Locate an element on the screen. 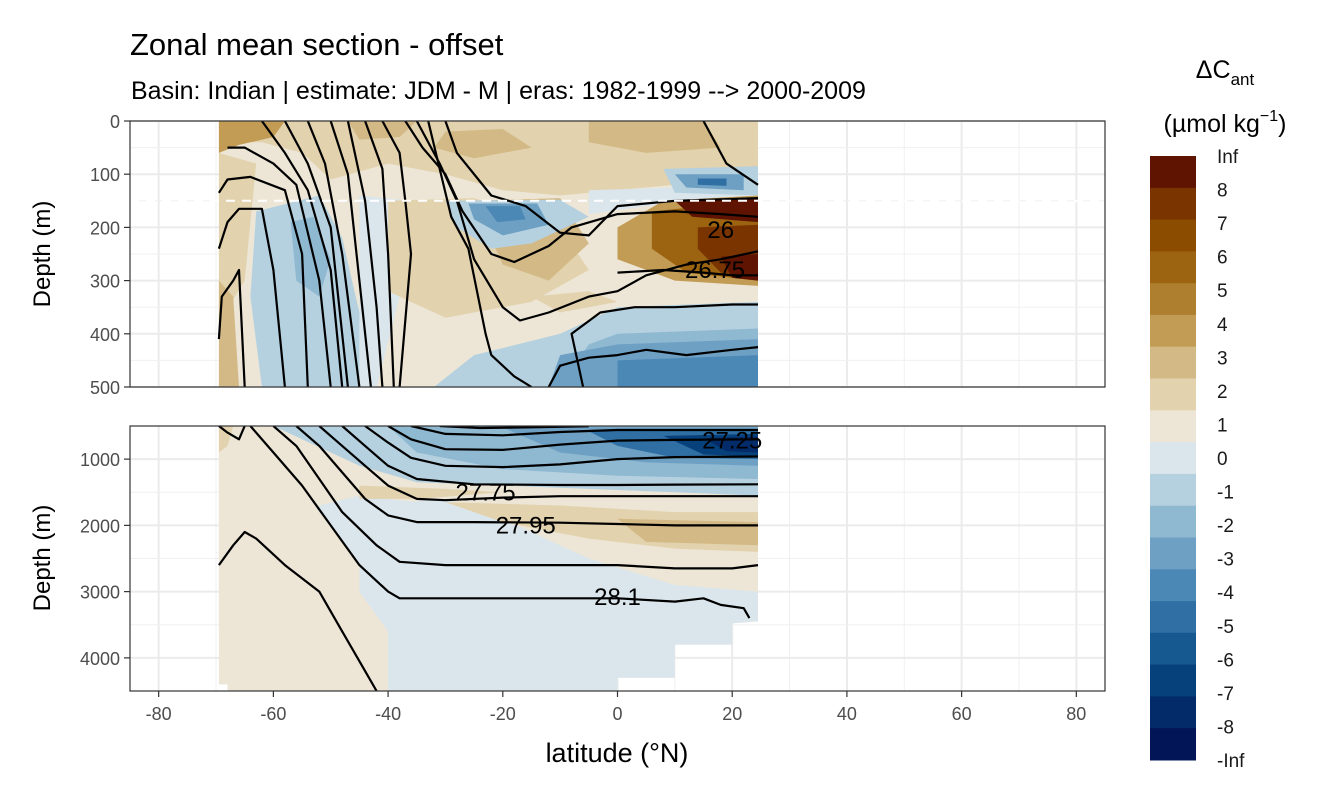 The height and width of the screenshot is (806, 1344). legend-colorbar is located at coordinates (1173, 458).